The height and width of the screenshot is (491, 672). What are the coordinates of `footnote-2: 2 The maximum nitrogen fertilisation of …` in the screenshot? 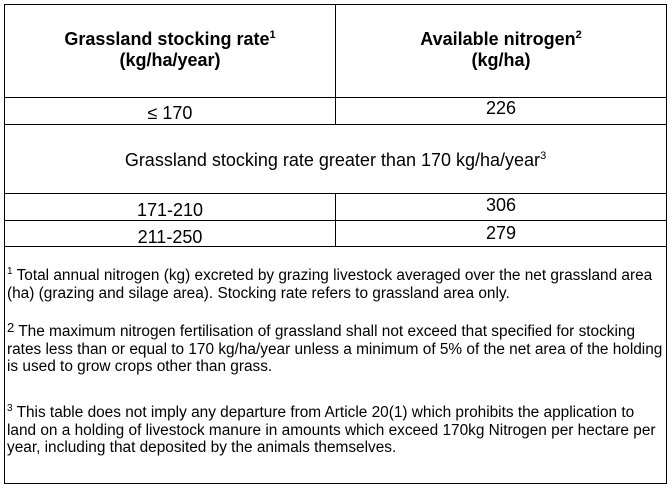 It's located at (335, 347).